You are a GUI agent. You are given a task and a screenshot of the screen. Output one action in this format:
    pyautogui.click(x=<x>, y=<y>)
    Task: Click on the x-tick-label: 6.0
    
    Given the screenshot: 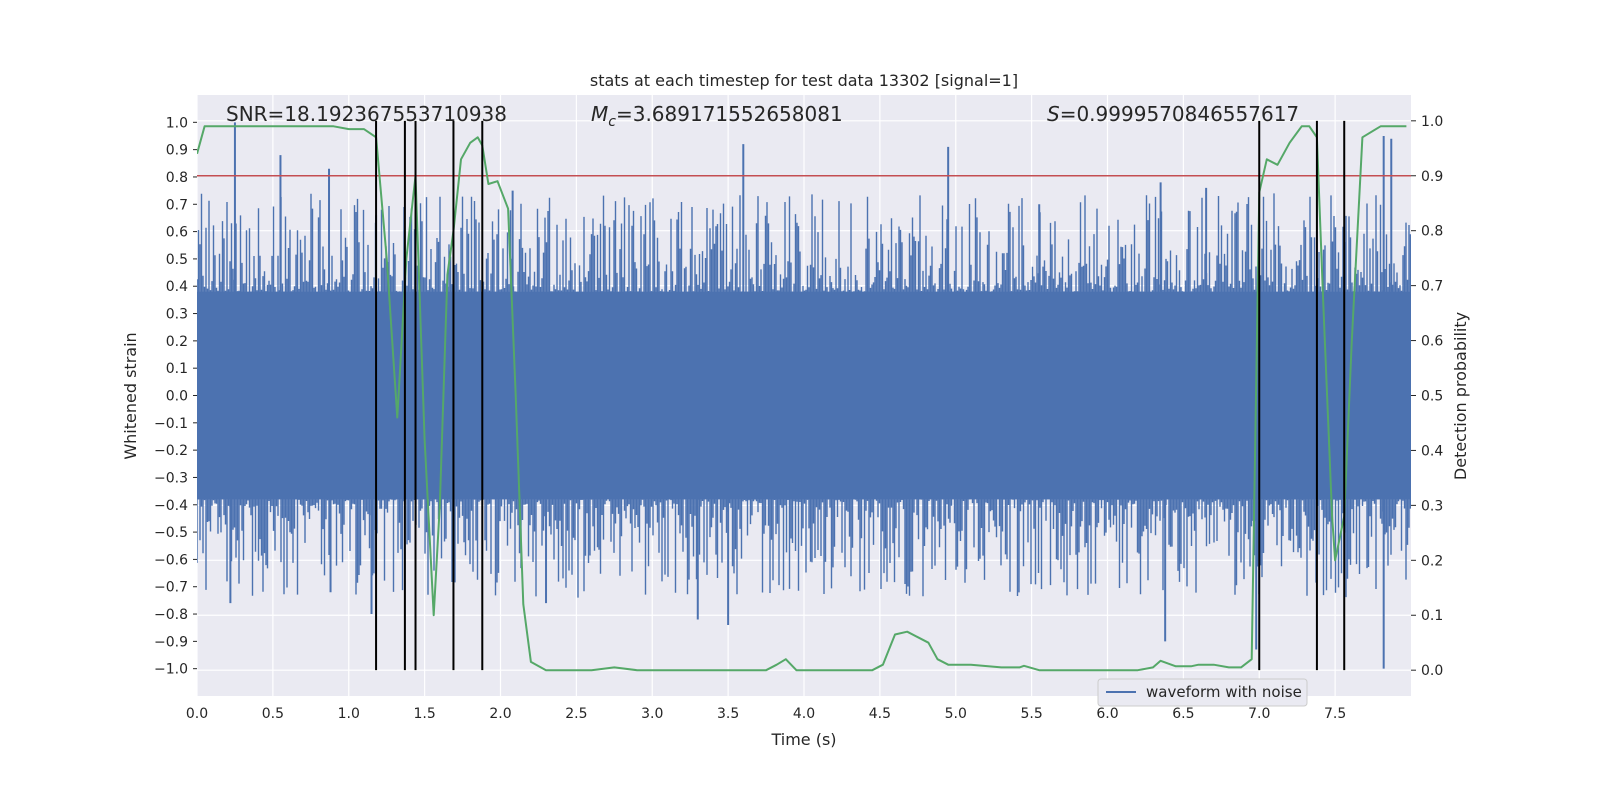 What is the action you would take?
    pyautogui.click(x=1107, y=714)
    